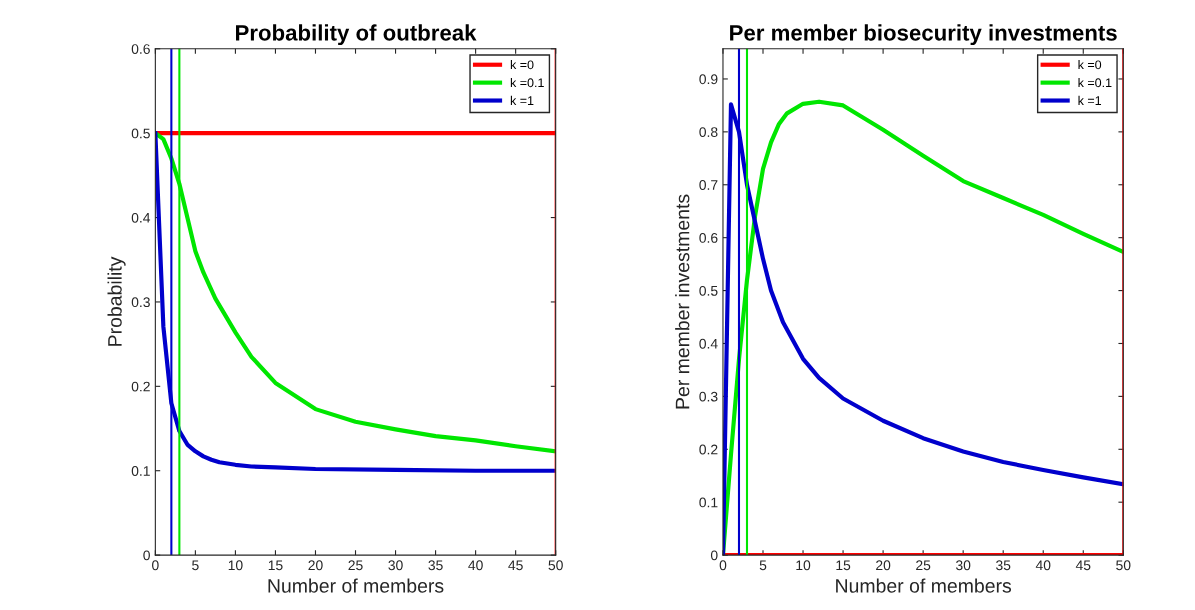 The image size is (1195, 610). I want to click on y-tick-label: 0.9, so click(708, 79).